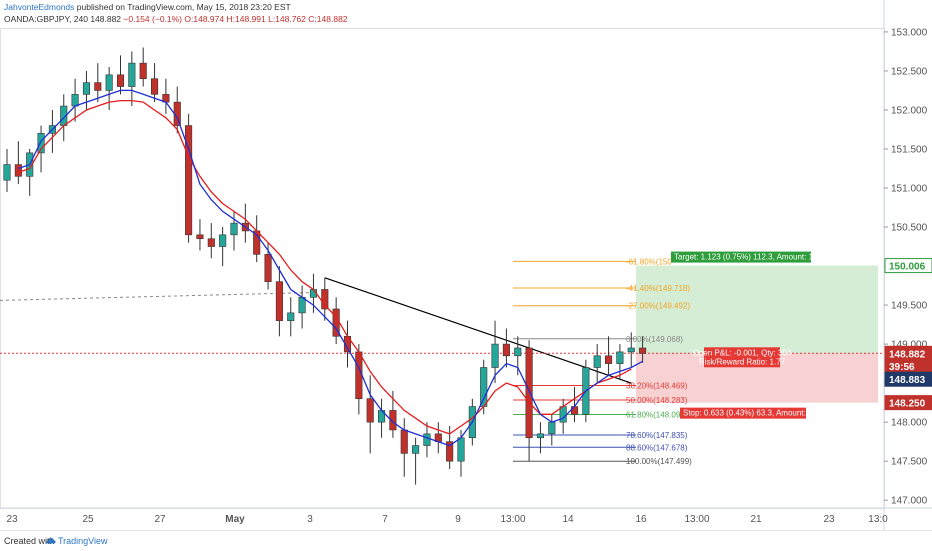 This screenshot has width=932, height=551. What do you see at coordinates (756, 519) in the screenshot?
I see `time-tick-label: 21` at bounding box center [756, 519].